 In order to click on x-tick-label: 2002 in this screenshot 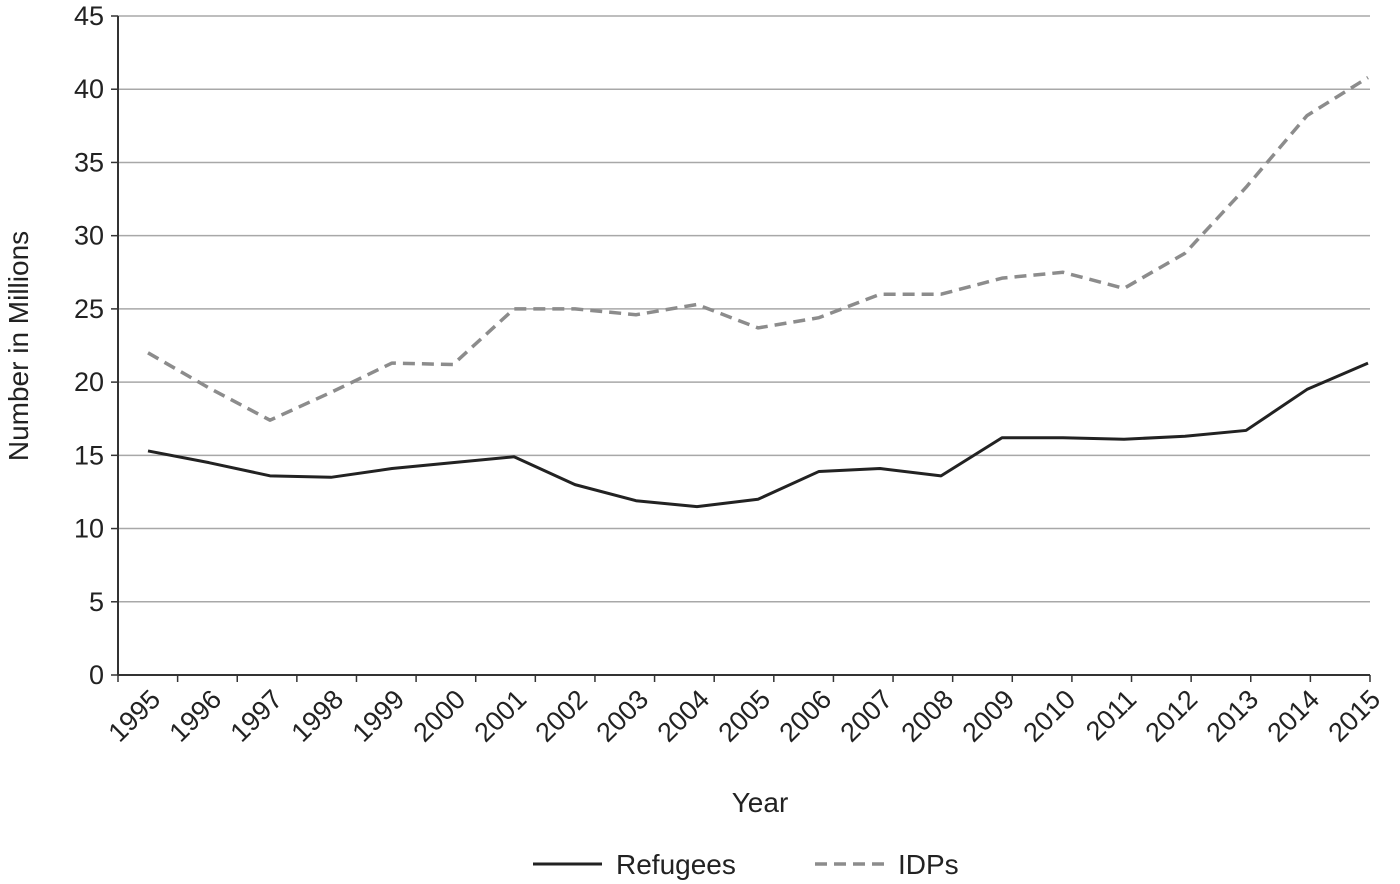, I will do `click(562, 716)`.